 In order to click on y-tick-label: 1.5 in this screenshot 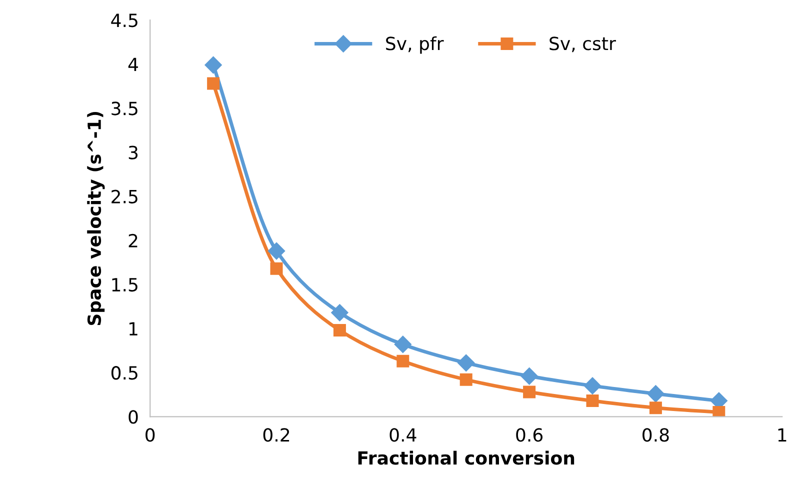, I will do `click(125, 285)`.